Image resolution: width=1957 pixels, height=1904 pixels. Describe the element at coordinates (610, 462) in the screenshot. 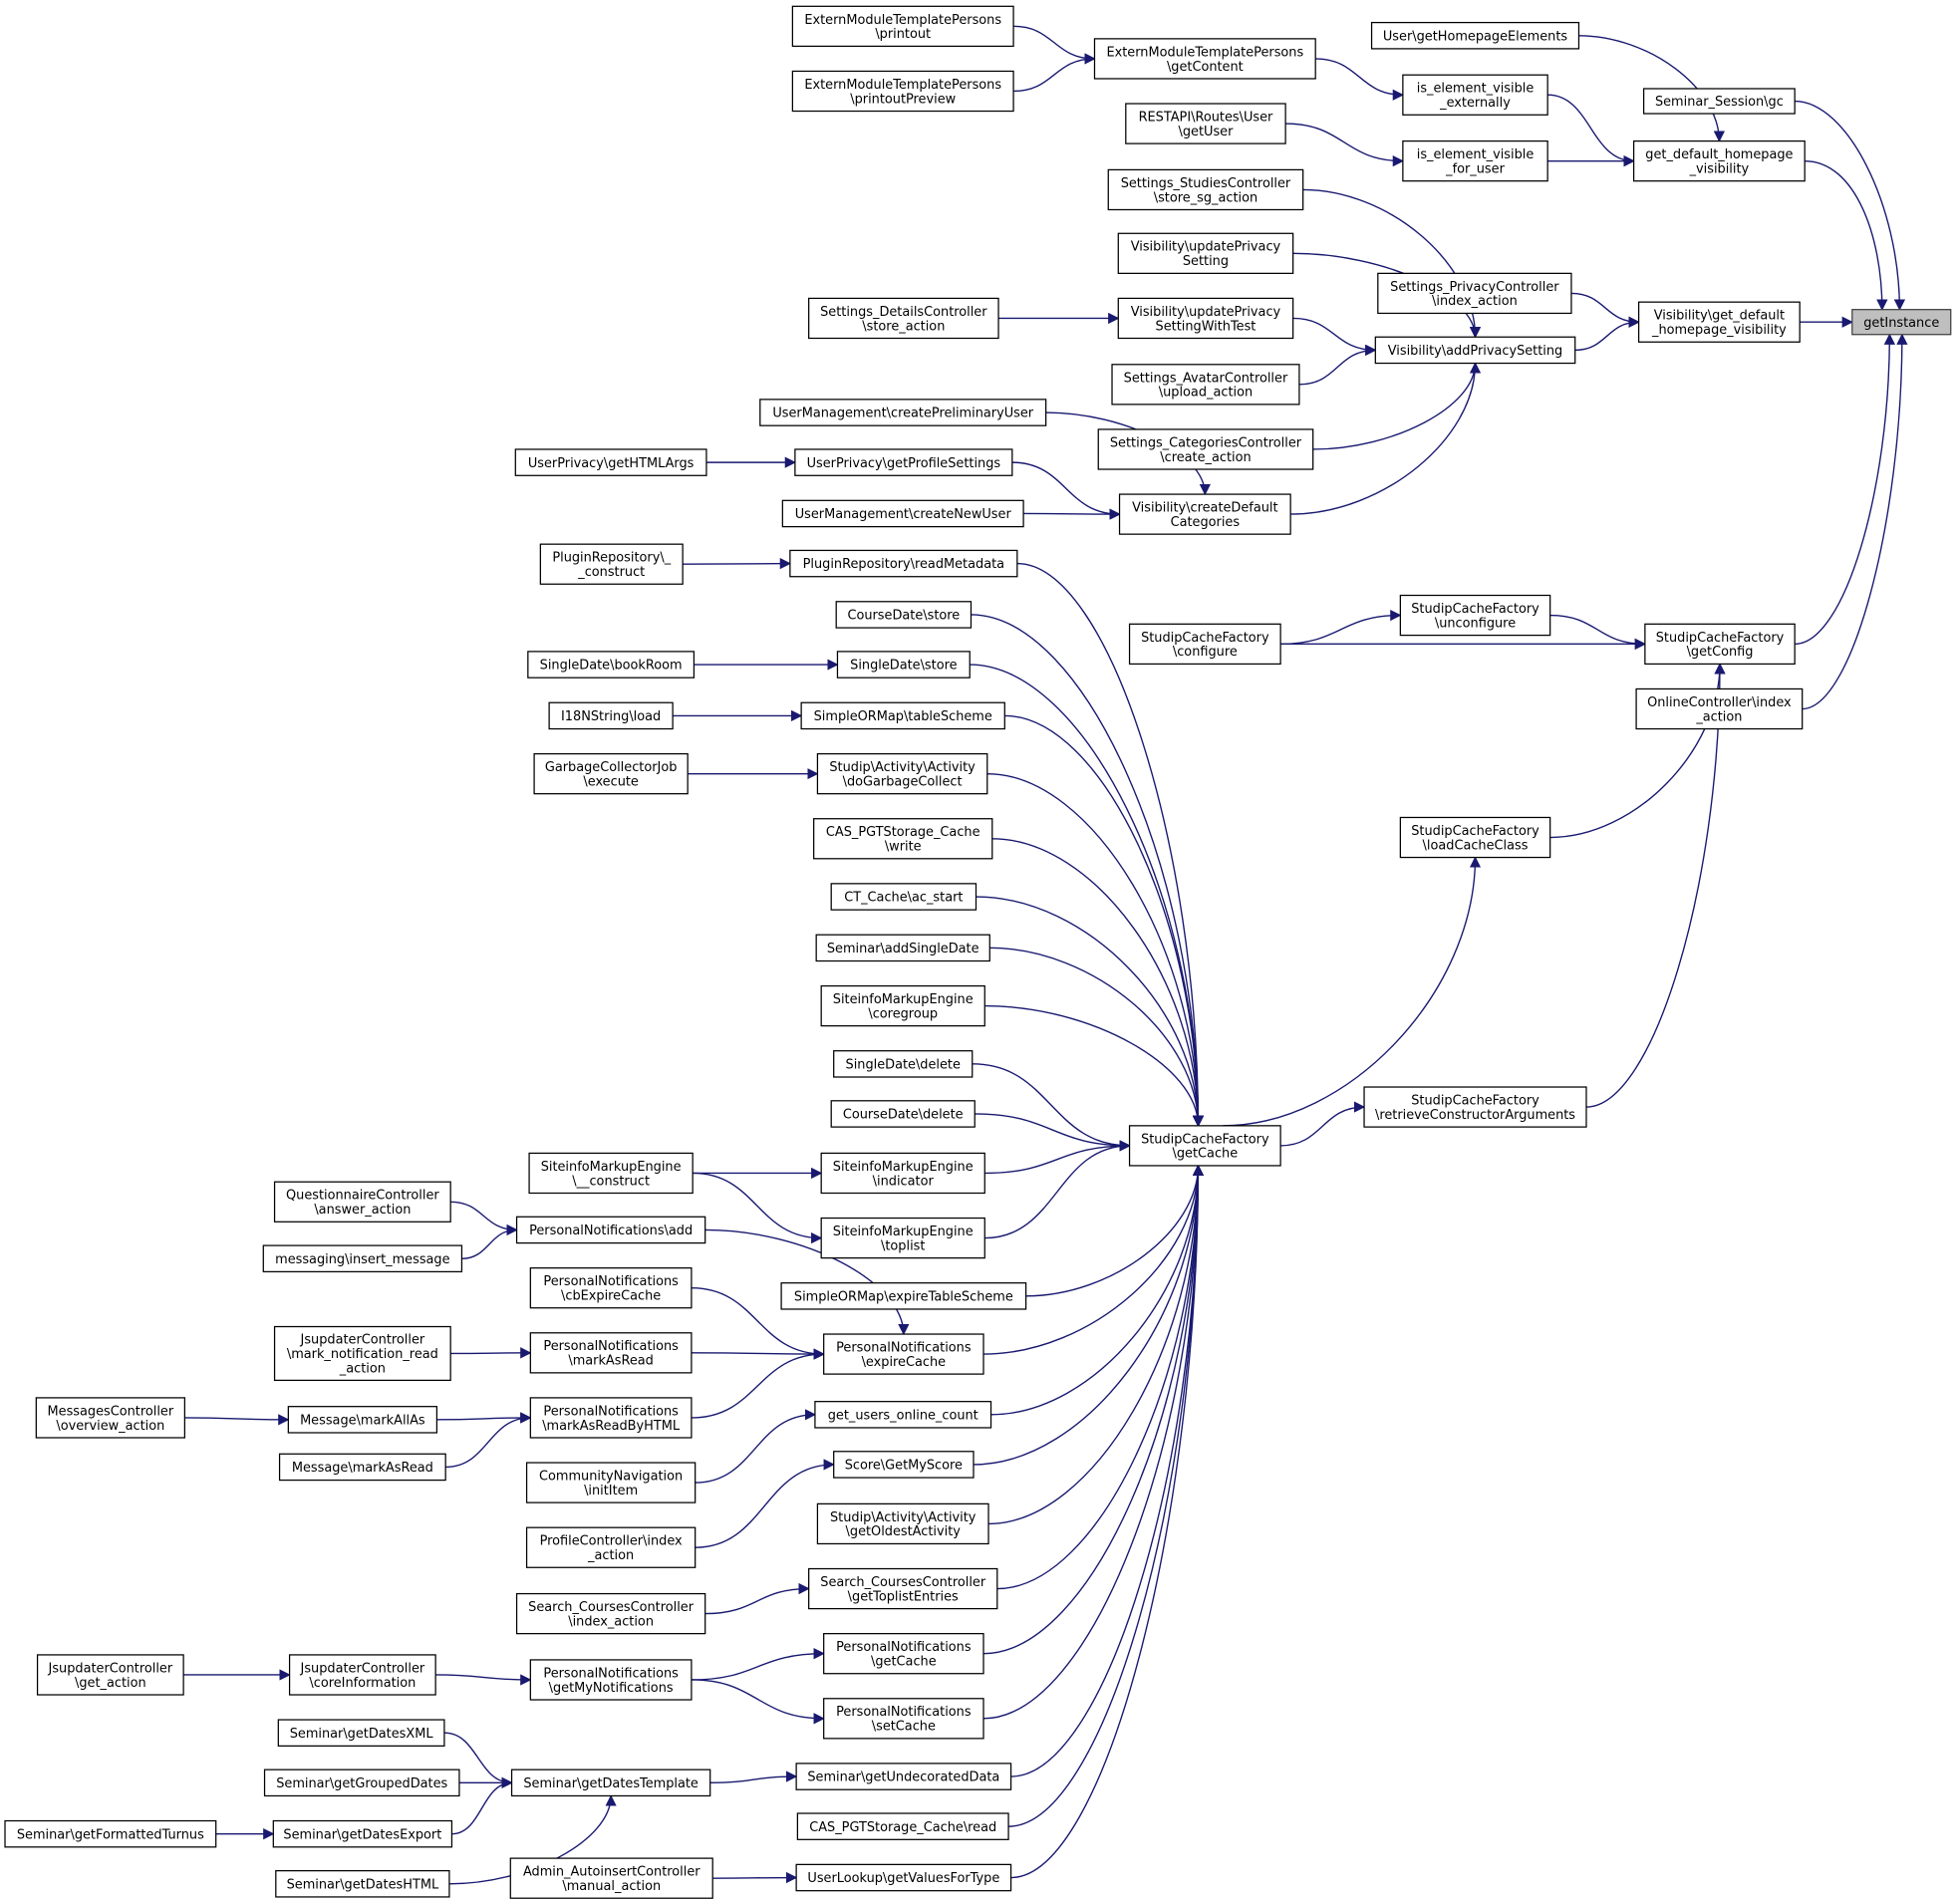

I see `node-userprivacy-gethtmlargs: UserPrivacy\getHTMLArgs` at that location.